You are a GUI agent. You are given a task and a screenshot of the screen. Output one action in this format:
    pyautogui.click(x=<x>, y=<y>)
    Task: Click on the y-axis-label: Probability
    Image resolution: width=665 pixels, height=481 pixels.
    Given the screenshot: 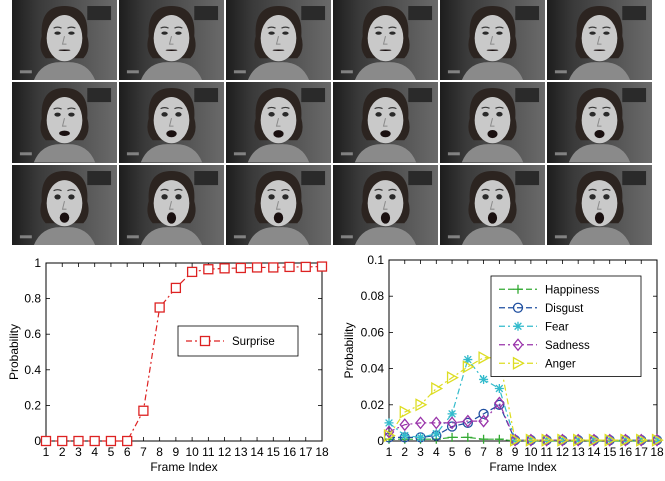 What is the action you would take?
    pyautogui.click(x=349, y=350)
    